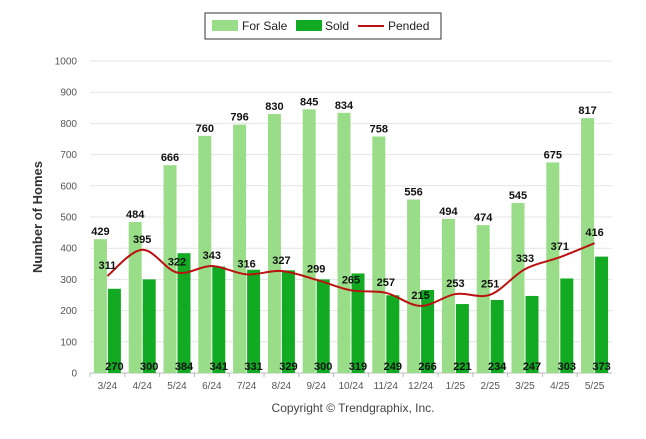 Image resolution: width=646 pixels, height=439 pixels. Describe the element at coordinates (532, 367) in the screenshot. I see `sold-value-label: 247` at that location.